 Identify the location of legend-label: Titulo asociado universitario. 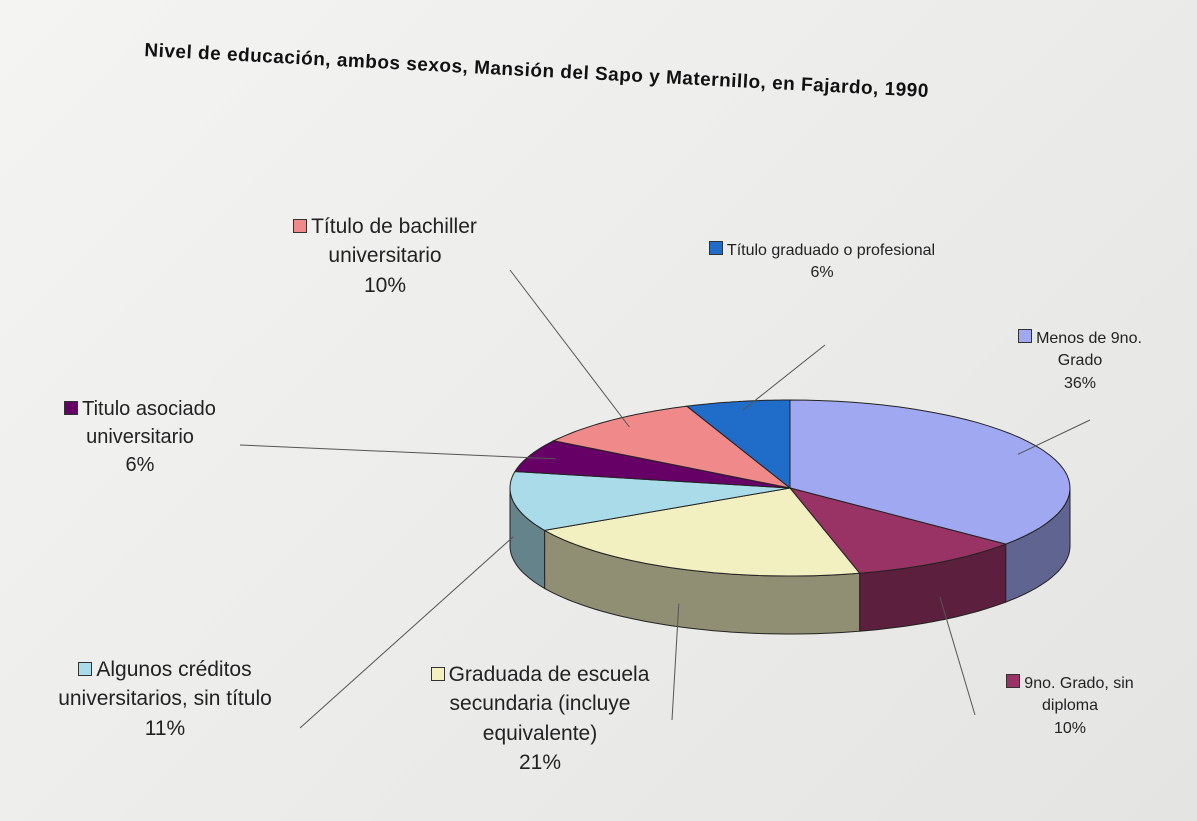
(149, 423).